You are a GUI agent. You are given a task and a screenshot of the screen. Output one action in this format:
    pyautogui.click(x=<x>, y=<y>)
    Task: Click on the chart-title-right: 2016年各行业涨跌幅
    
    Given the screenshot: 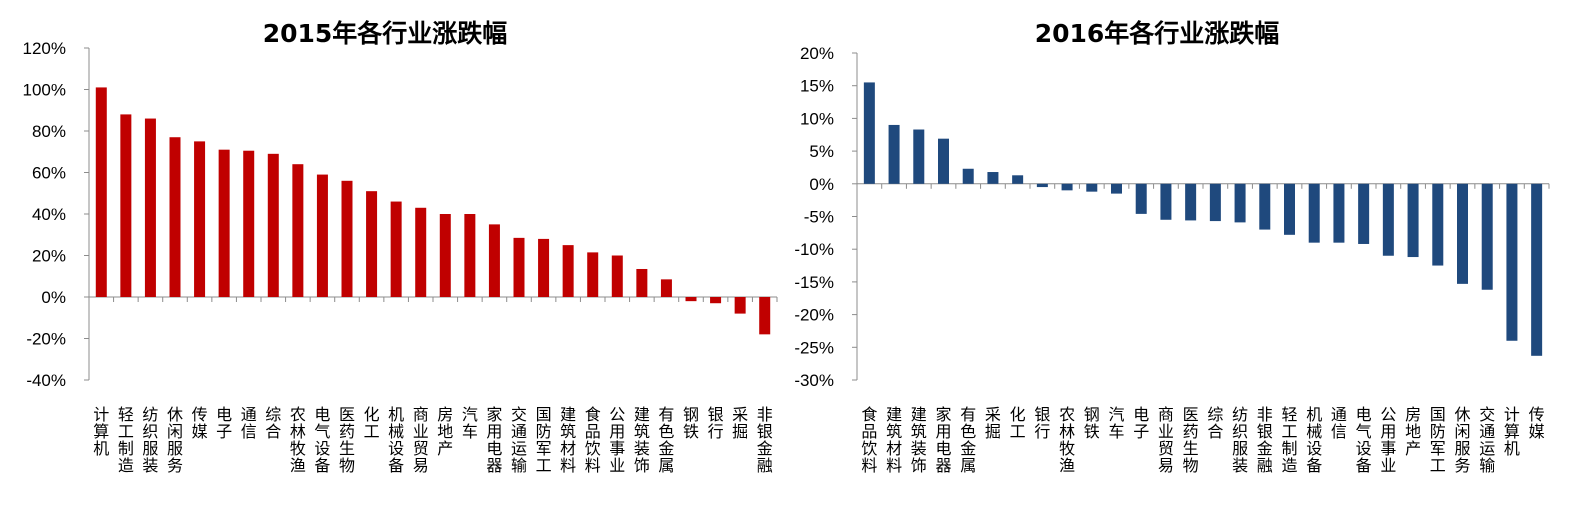 What is the action you would take?
    pyautogui.click(x=1157, y=33)
    